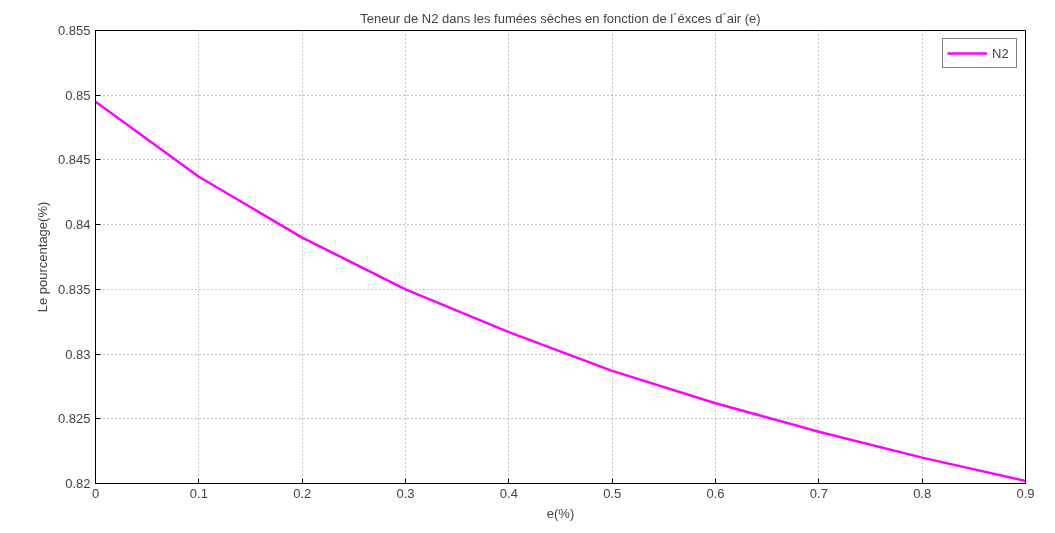 This screenshot has width=1055, height=533. What do you see at coordinates (95, 493) in the screenshot?
I see `x-tick-label: 0` at bounding box center [95, 493].